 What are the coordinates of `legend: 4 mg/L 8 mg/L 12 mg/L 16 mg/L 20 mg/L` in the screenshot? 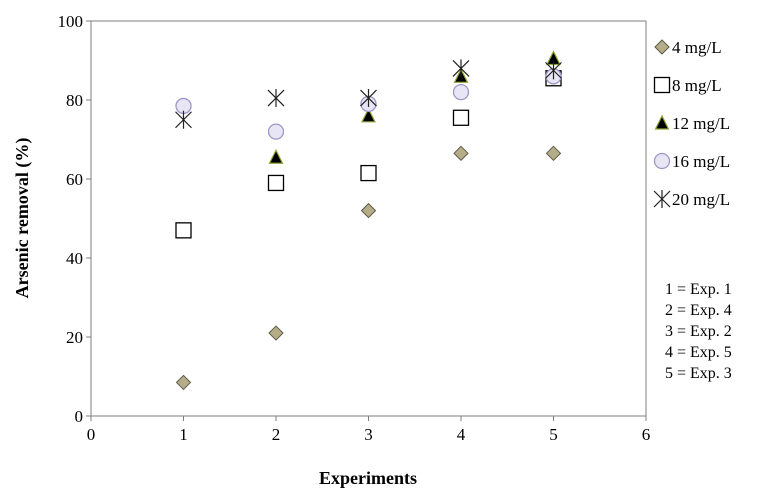 It's located at (691, 123).